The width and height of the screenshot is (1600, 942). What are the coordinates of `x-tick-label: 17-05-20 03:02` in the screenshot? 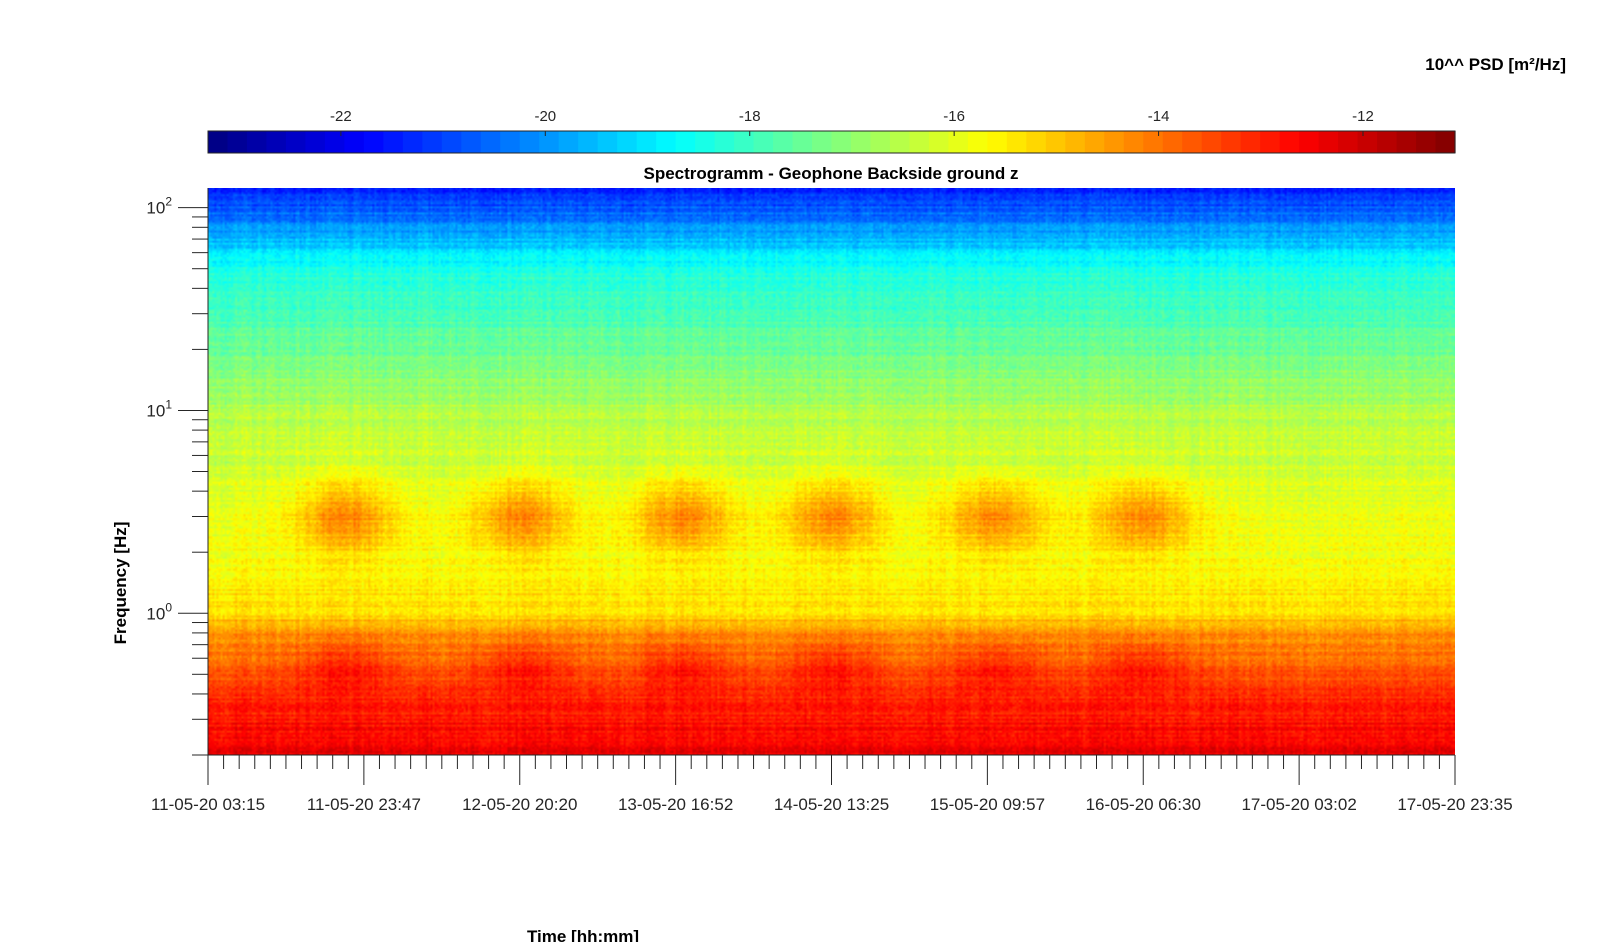 It's located at (1298, 804).